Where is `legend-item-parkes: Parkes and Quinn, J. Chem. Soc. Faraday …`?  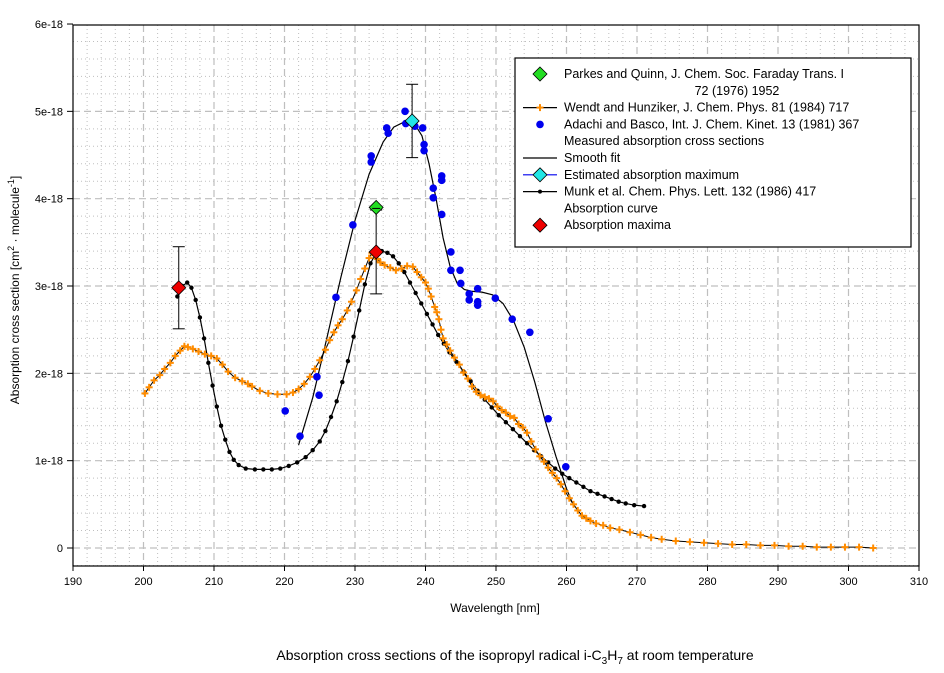
legend-item-parkes: Parkes and Quinn, J. Chem. Soc. Faraday … is located at coordinates (688, 82).